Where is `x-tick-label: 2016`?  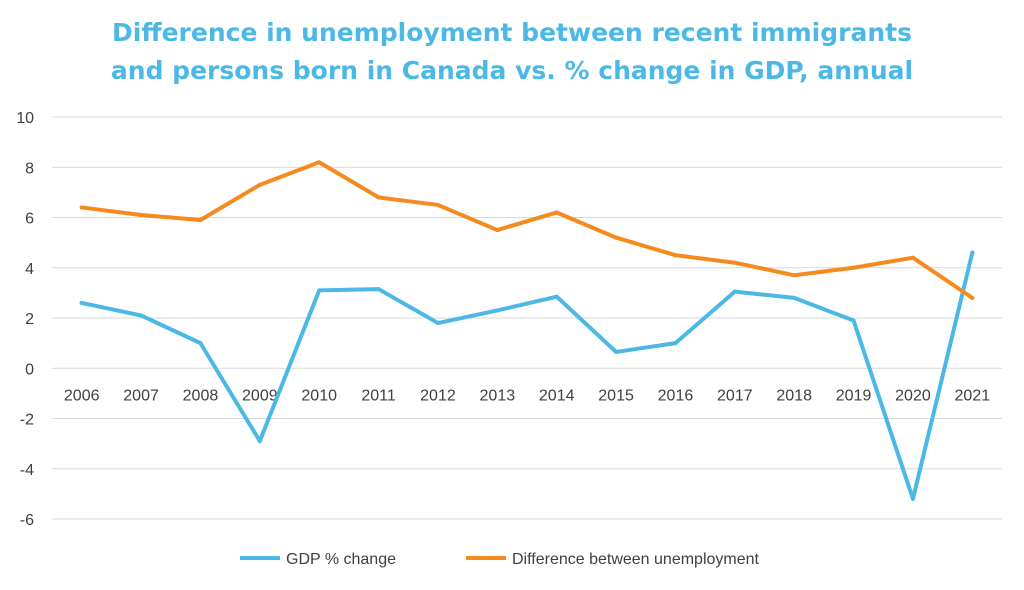
x-tick-label: 2016 is located at coordinates (676, 395).